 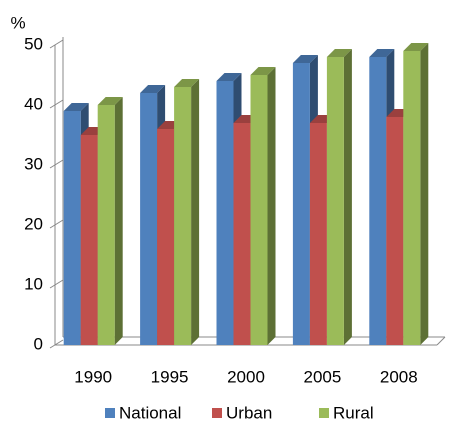 What do you see at coordinates (322, 376) in the screenshot?
I see `x-tick-label: 2005` at bounding box center [322, 376].